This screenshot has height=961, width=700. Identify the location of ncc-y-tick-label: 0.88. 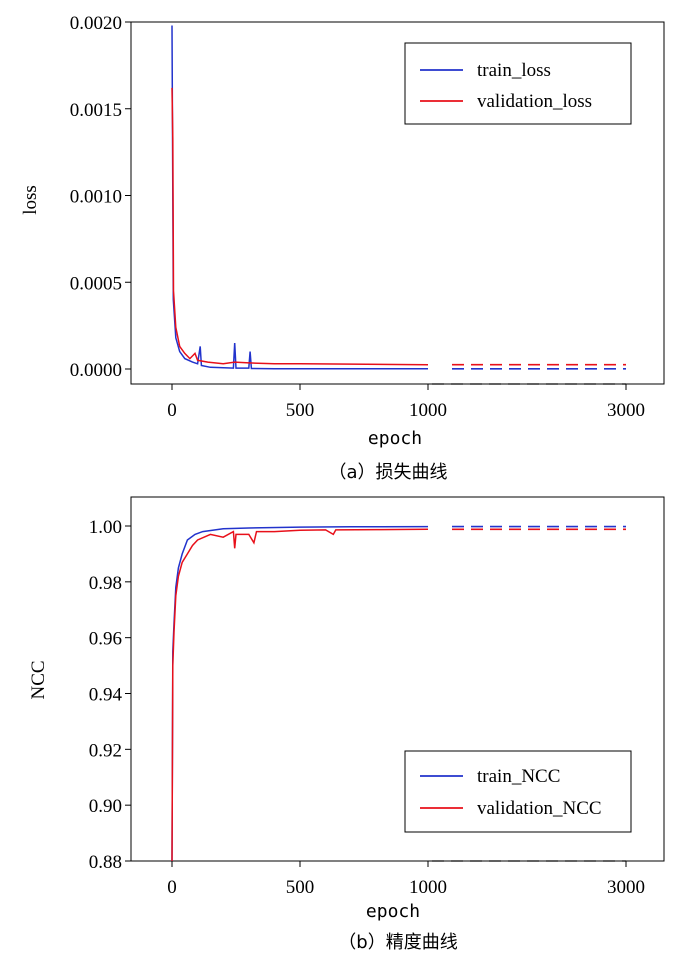
(105, 862).